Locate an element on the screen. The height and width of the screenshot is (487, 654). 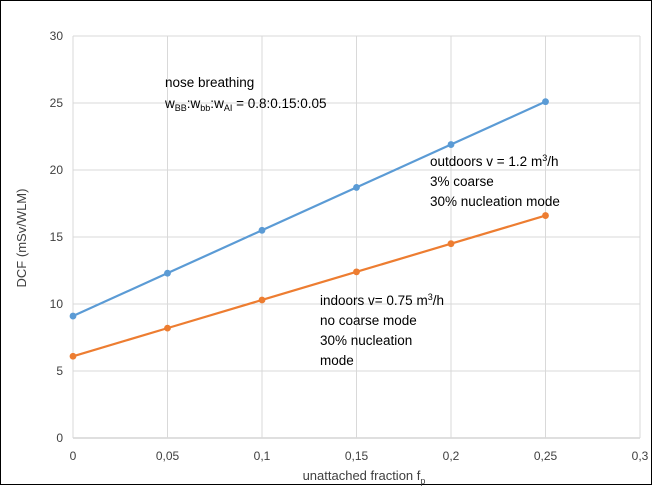
y-tick-label: 5 is located at coordinates (59, 371).